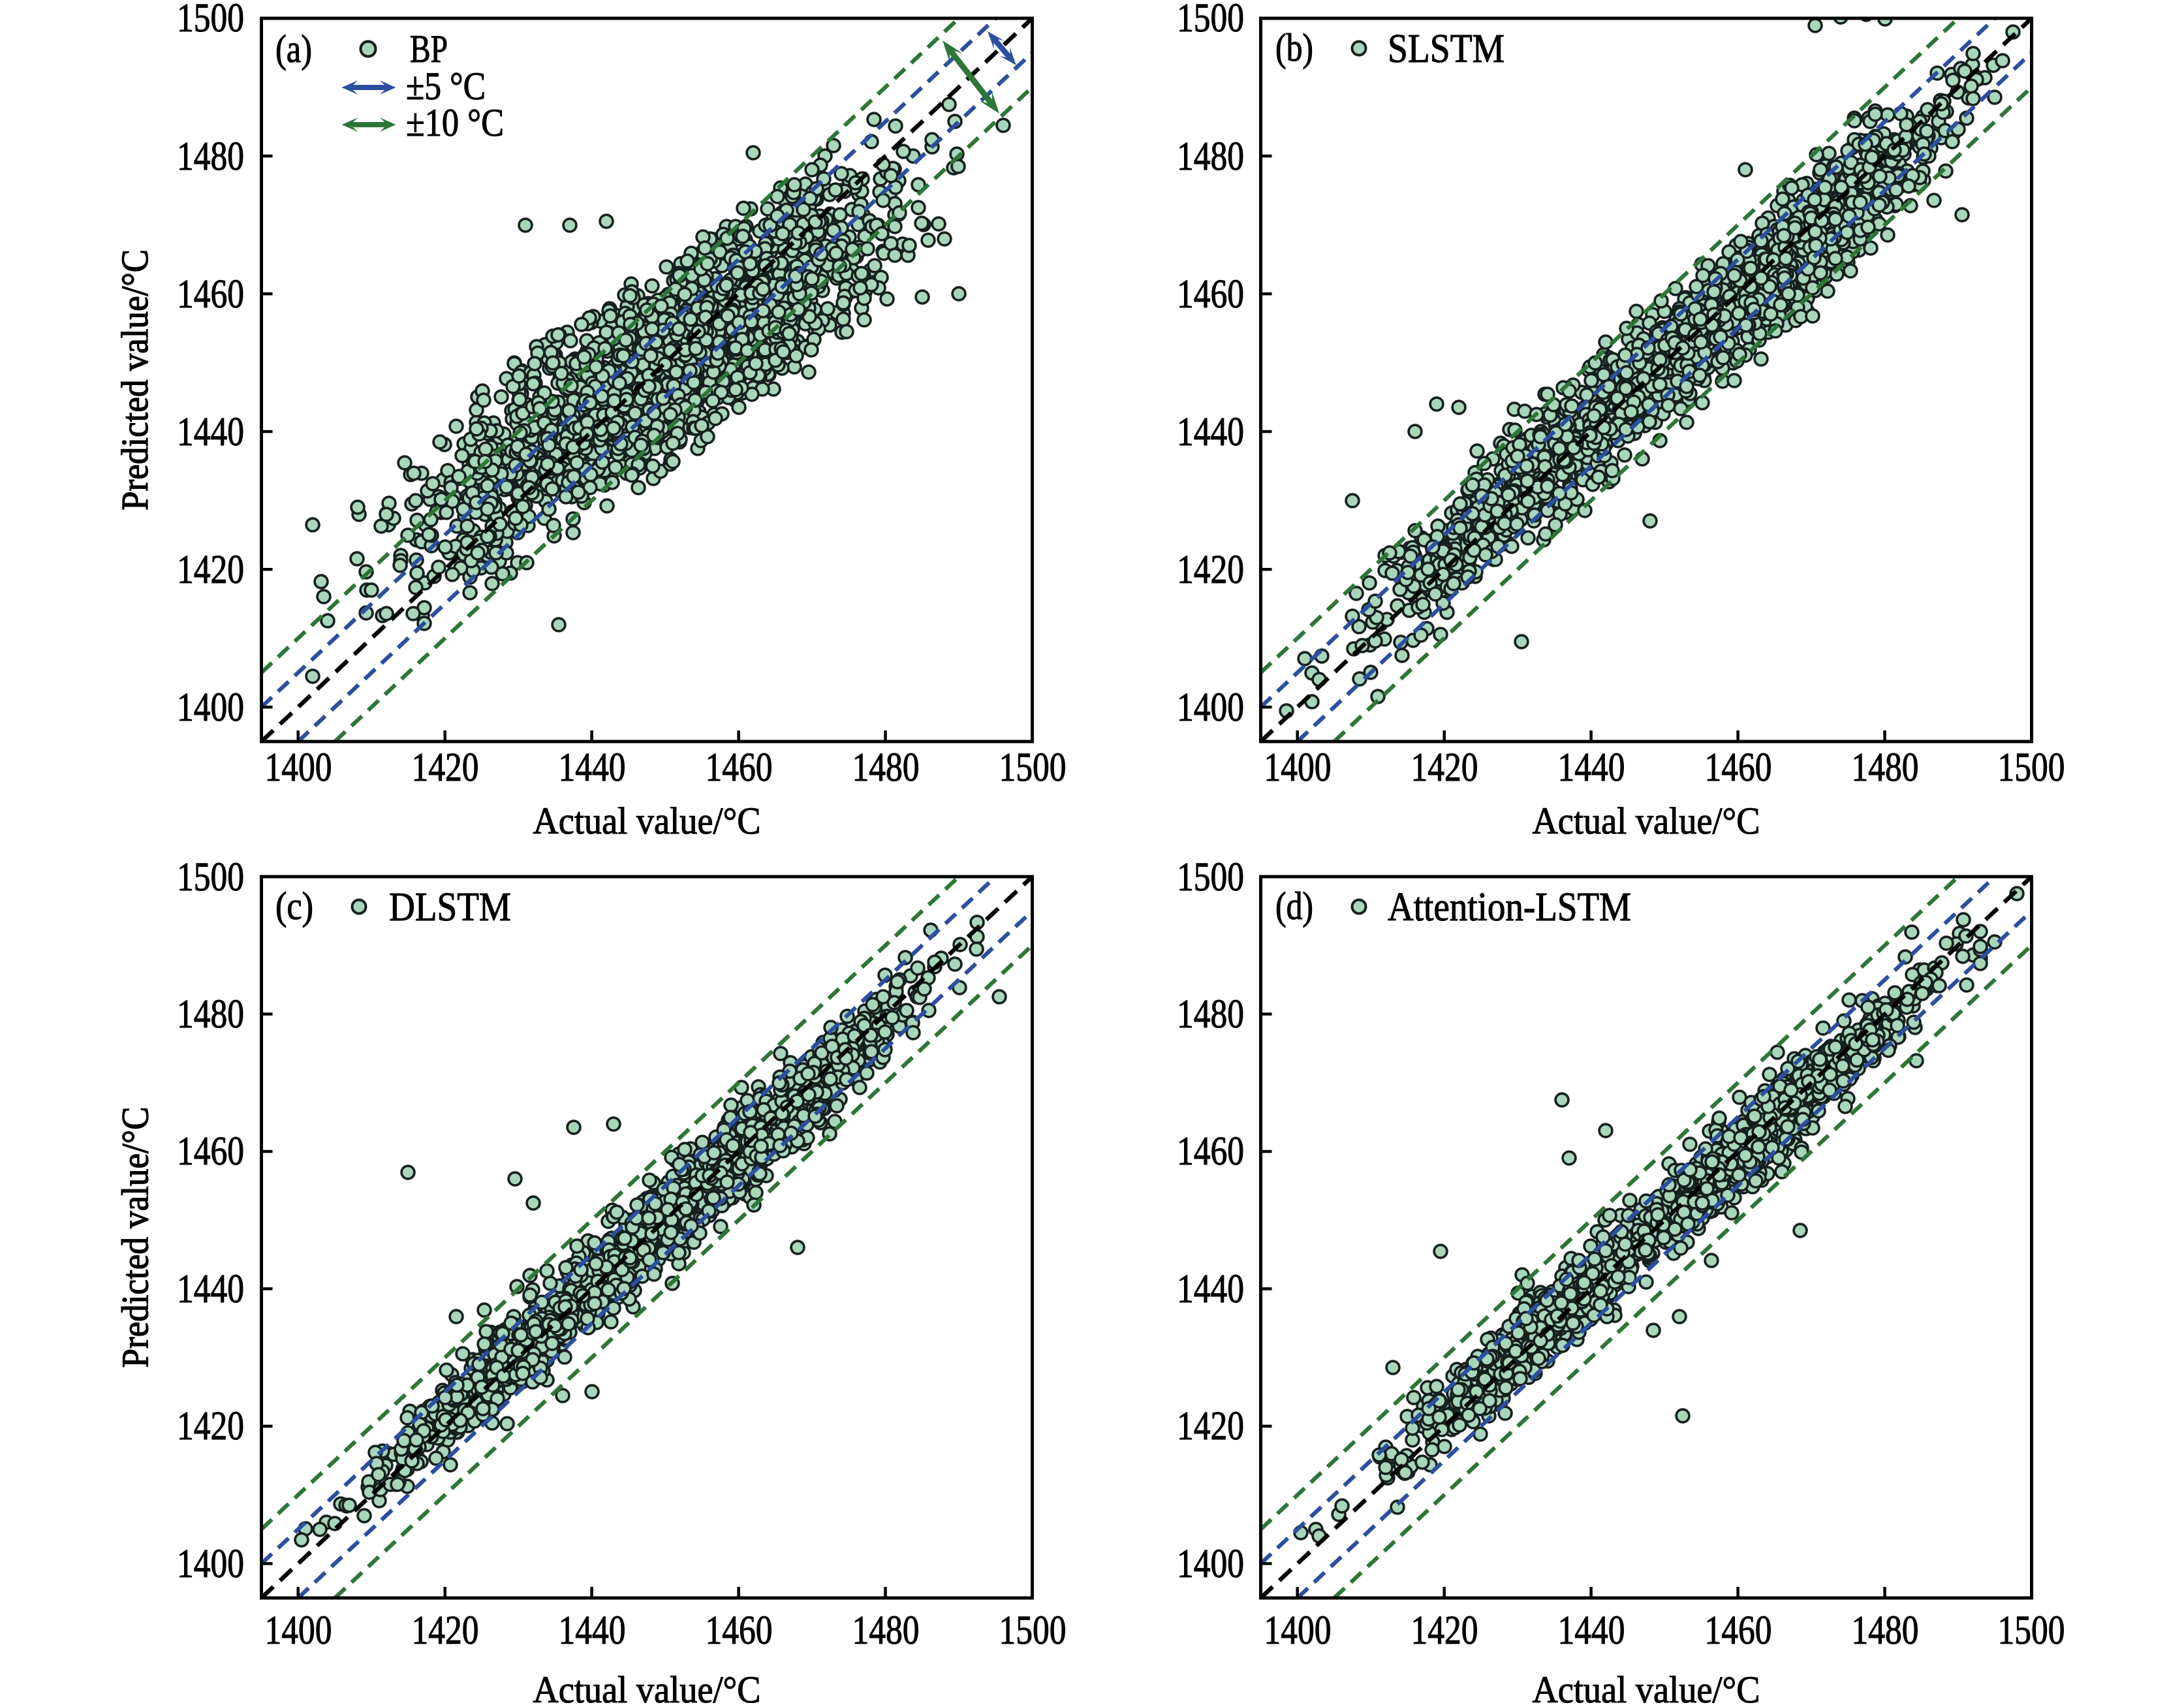 This screenshot has width=2184, height=1705. Describe the element at coordinates (446, 87) in the screenshot. I see `svg-text: ±5 °C` at that location.